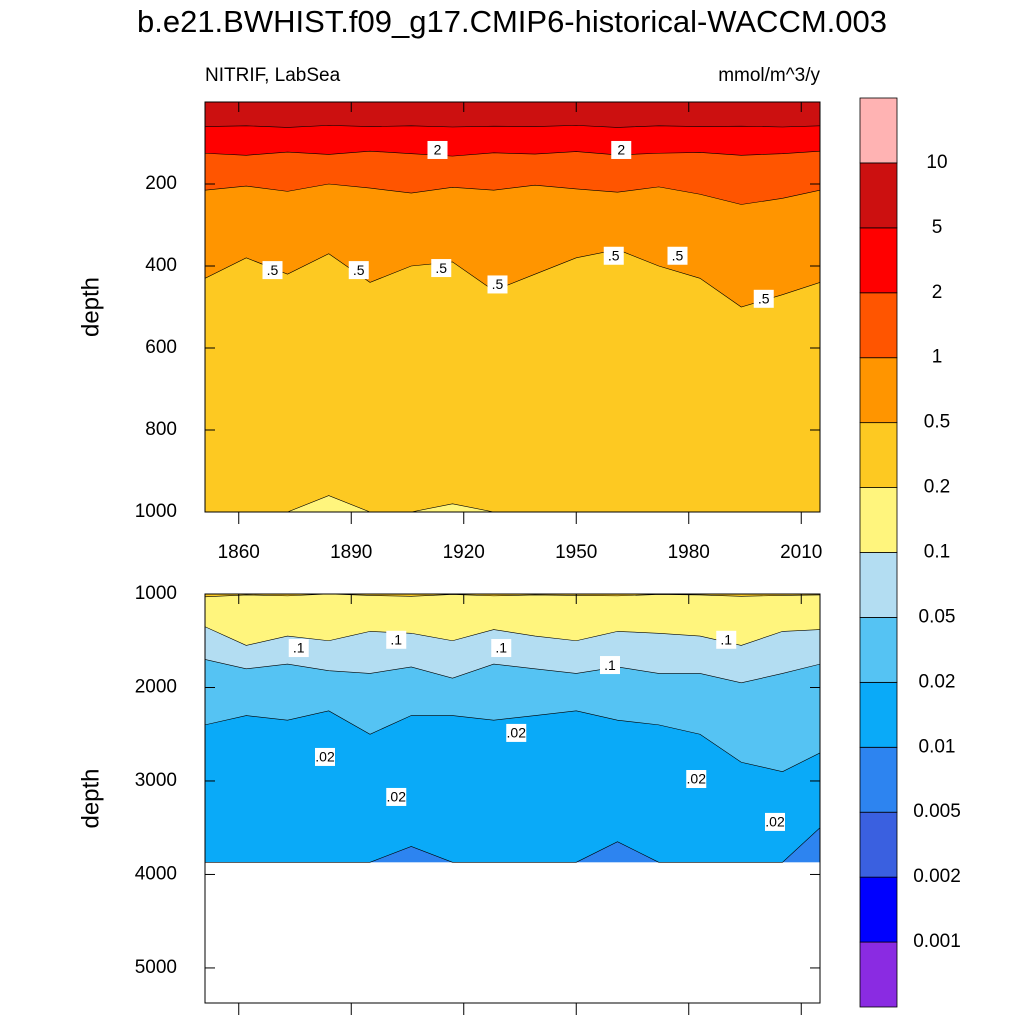 This screenshot has width=1024, height=1024. I want to click on colorbar-label: 2, so click(937, 292).